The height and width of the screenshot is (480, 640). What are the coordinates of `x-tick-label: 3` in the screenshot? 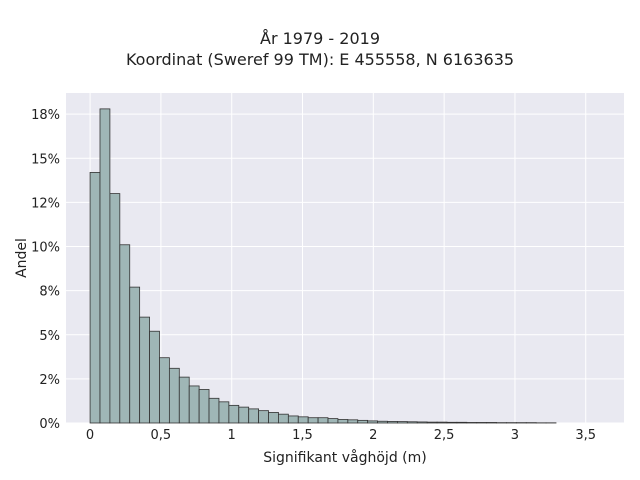 It's located at (515, 435).